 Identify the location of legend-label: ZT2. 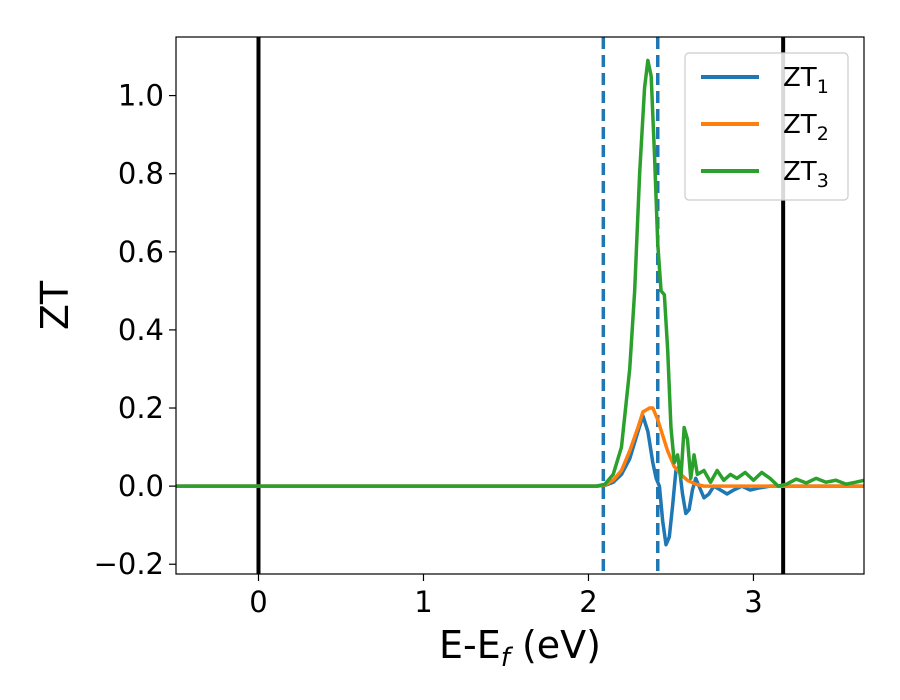
(806, 127).